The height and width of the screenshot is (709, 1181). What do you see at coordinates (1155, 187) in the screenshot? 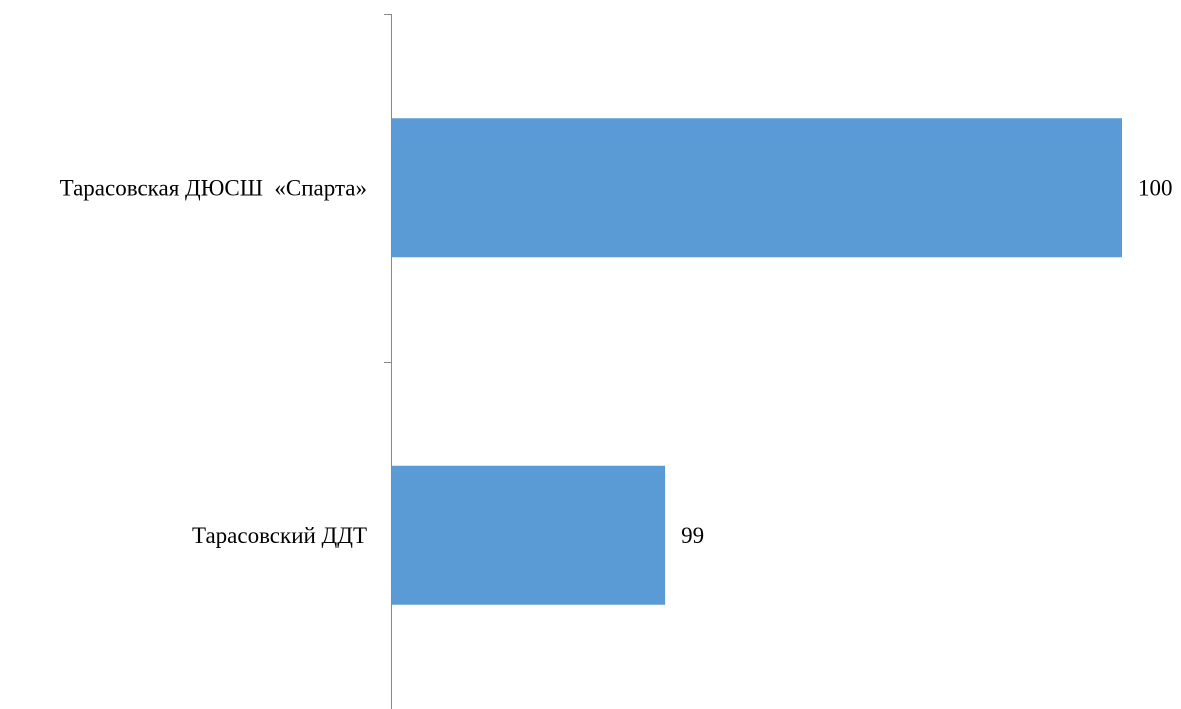
I see `data-label: 100` at bounding box center [1155, 187].